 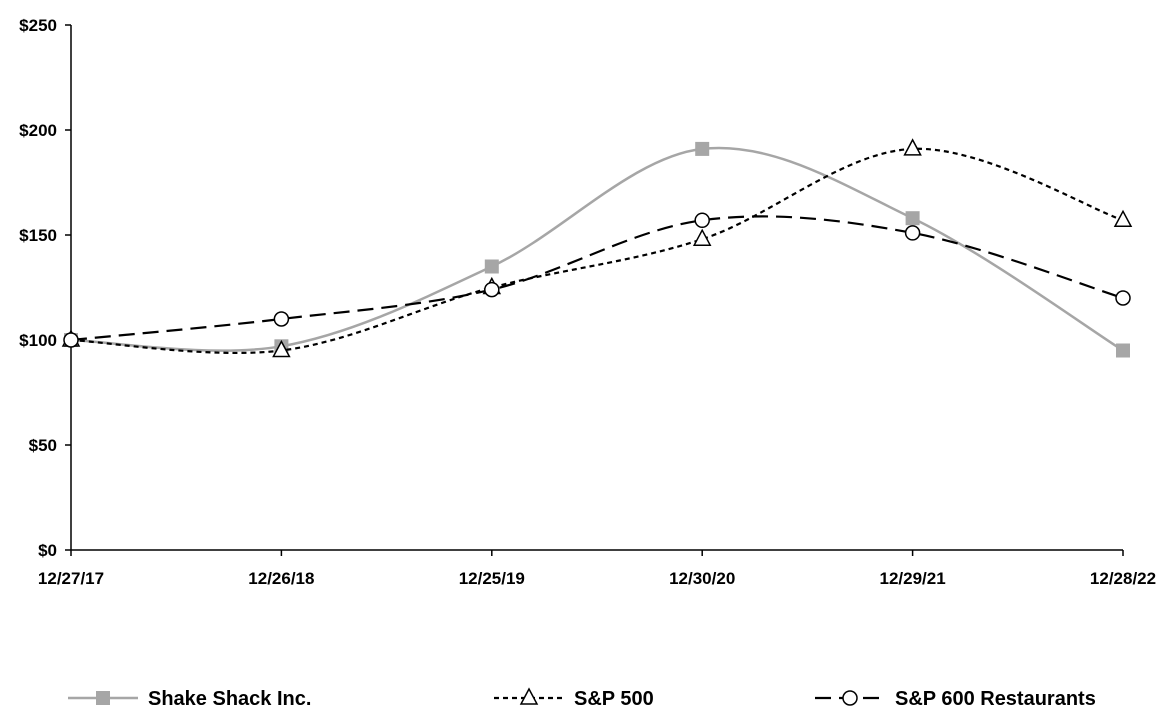 What do you see at coordinates (281, 578) in the screenshot?
I see `x-tick-label: 12/26/18` at bounding box center [281, 578].